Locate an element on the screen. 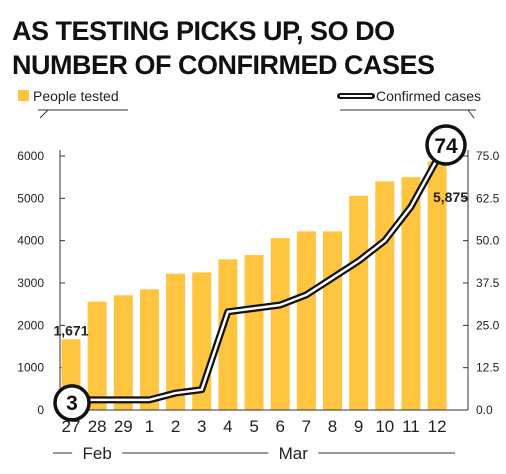  month-label: Mar is located at coordinates (294, 453).